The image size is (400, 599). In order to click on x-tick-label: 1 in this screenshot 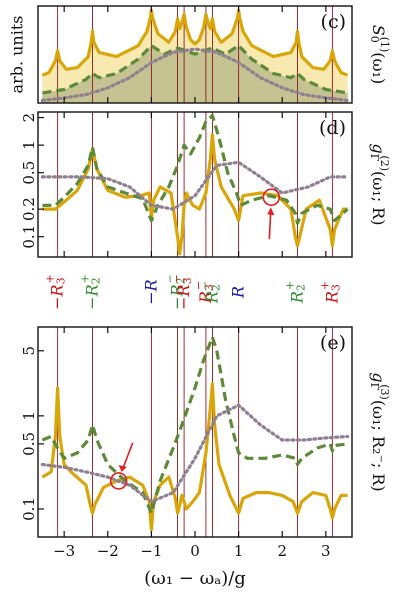, I will do `click(239, 551)`.